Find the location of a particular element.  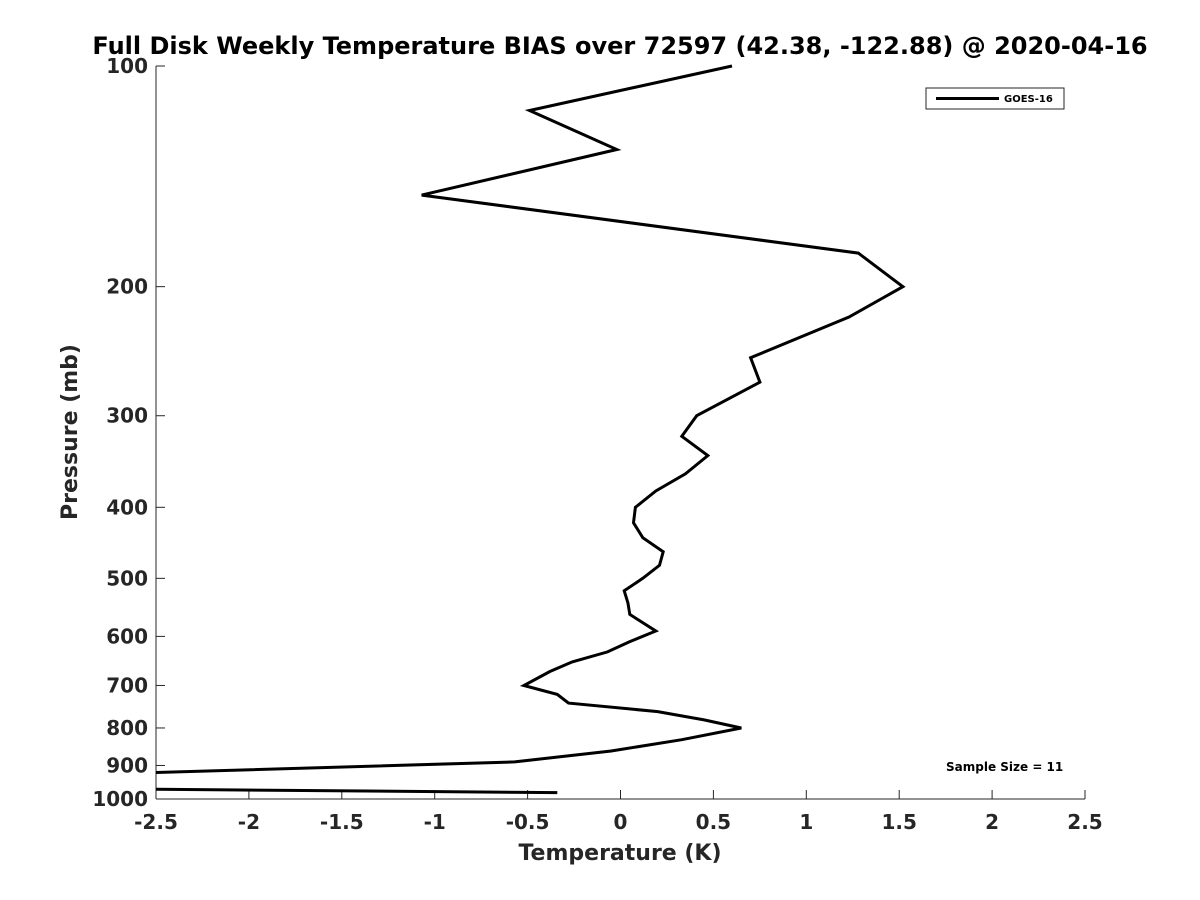

x-tick-label: 0 is located at coordinates (621, 822).